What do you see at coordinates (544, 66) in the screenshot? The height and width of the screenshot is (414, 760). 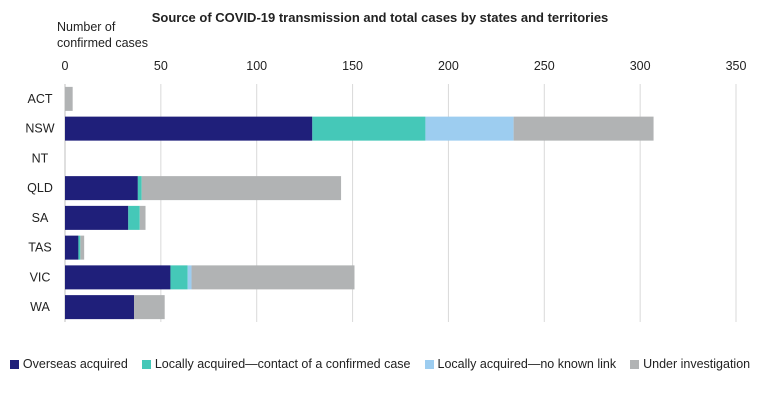 I see `x-tick-label: 250` at bounding box center [544, 66].